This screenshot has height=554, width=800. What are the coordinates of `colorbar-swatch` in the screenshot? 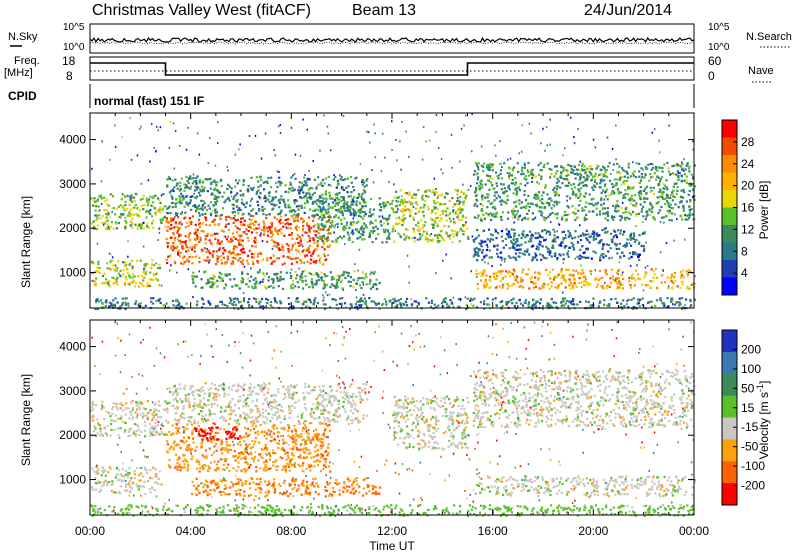 It's located at (729, 286).